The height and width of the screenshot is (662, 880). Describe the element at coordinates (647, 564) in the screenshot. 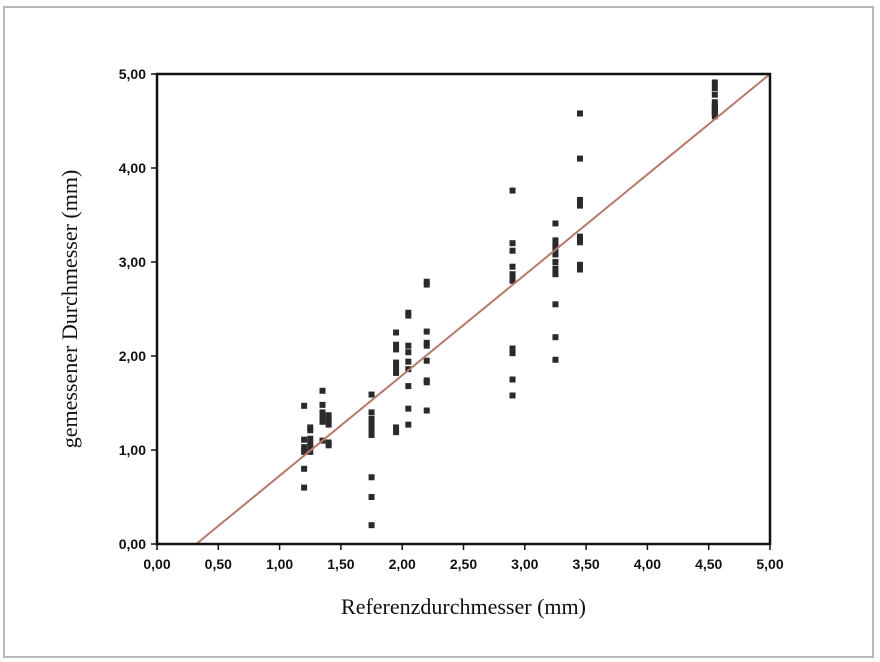

I see `x-tick-label: 4,00` at that location.